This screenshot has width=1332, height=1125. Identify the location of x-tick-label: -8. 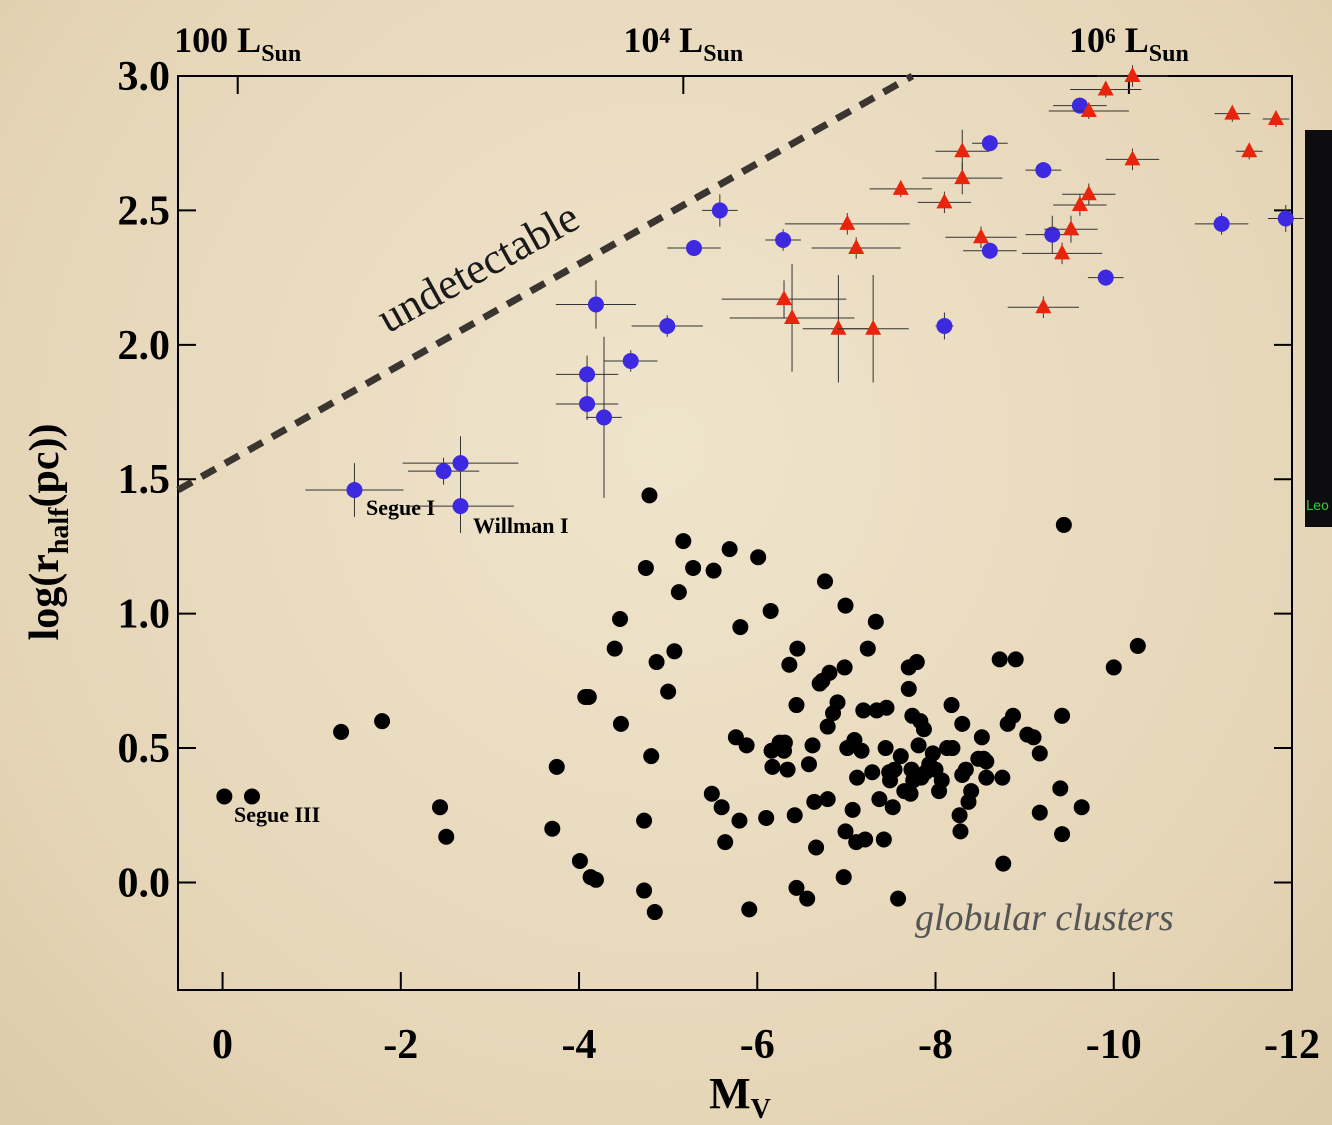
(935, 1045).